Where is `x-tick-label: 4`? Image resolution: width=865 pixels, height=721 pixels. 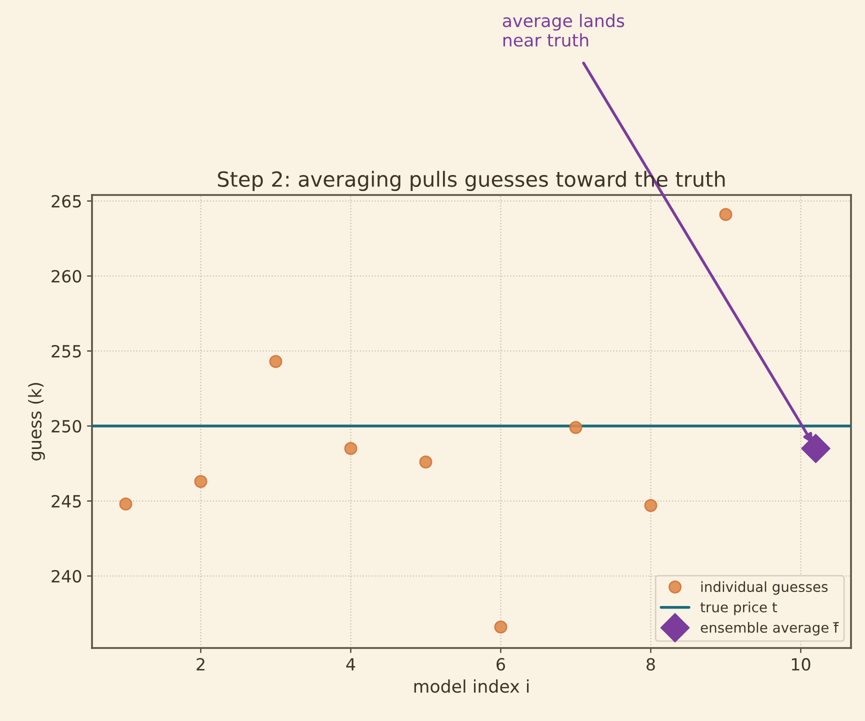
x-tick-label: 4 is located at coordinates (351, 664).